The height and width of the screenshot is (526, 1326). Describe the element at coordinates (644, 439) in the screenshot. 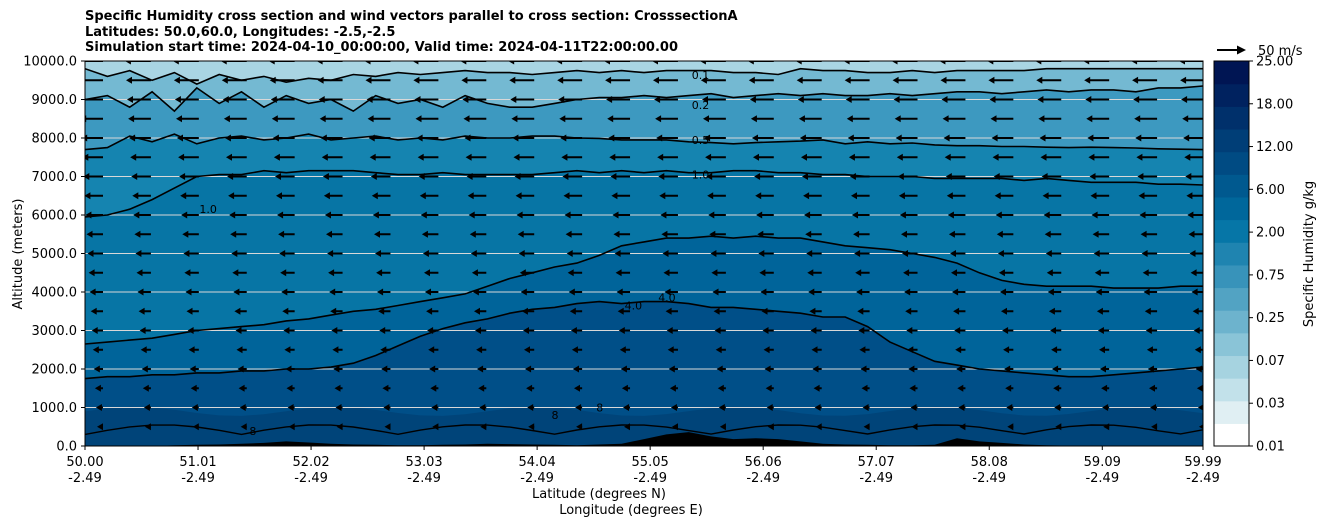

I see `terrain-profile` at that location.